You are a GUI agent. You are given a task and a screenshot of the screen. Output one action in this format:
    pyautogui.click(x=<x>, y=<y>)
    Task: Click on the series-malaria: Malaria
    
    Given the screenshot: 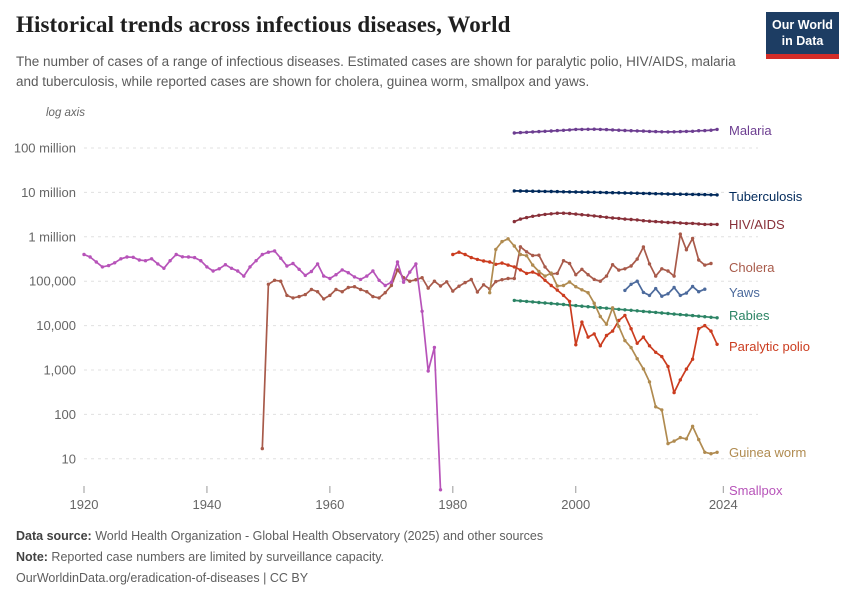 What is the action you would take?
    pyautogui.click(x=642, y=130)
    